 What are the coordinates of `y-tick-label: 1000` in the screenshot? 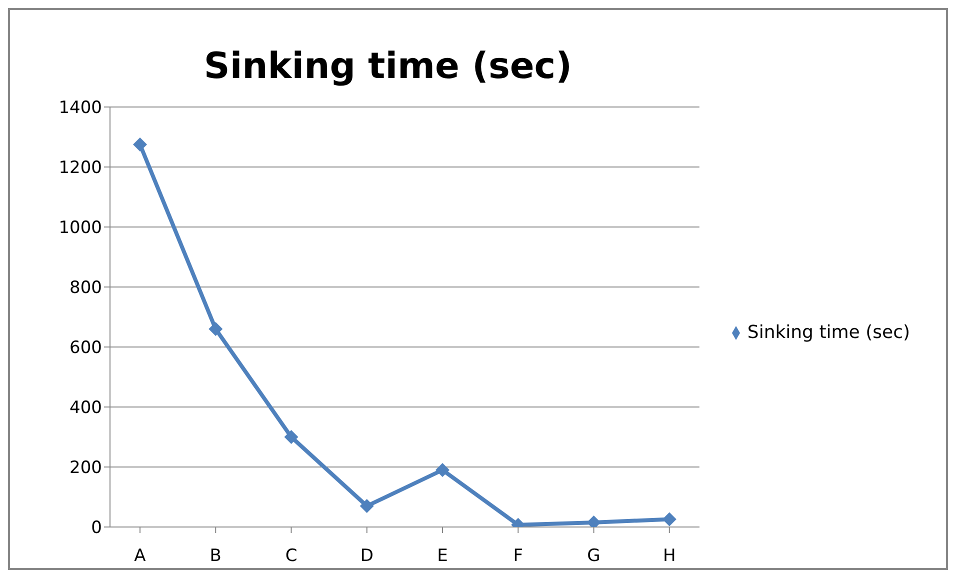 It's located at (80, 228).